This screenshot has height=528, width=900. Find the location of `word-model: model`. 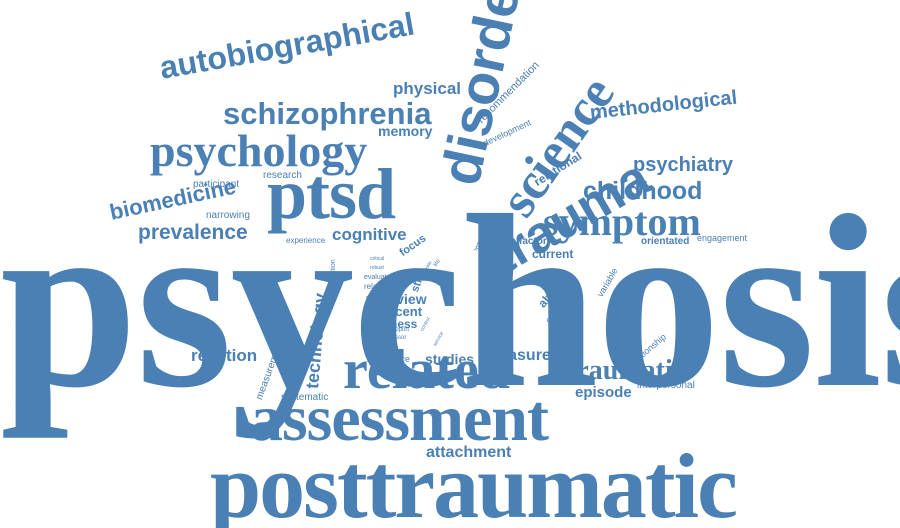

word-model: model is located at coordinates (373, 298).